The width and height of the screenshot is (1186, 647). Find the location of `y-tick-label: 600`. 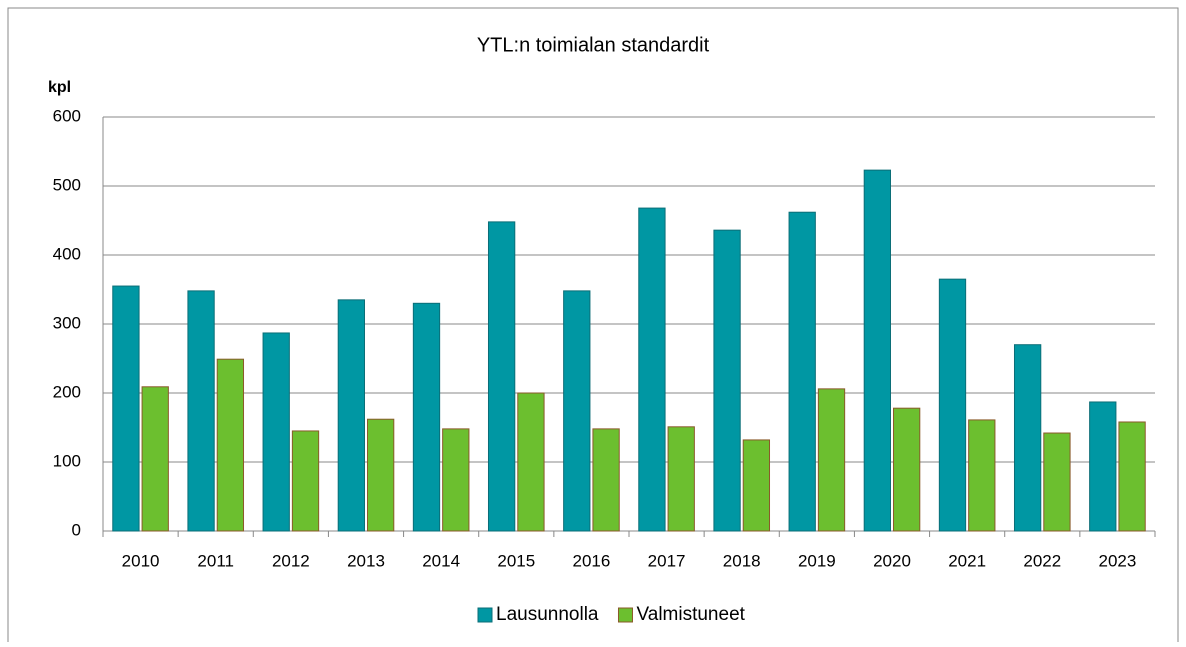

y-tick-label: 600 is located at coordinates (67, 115).